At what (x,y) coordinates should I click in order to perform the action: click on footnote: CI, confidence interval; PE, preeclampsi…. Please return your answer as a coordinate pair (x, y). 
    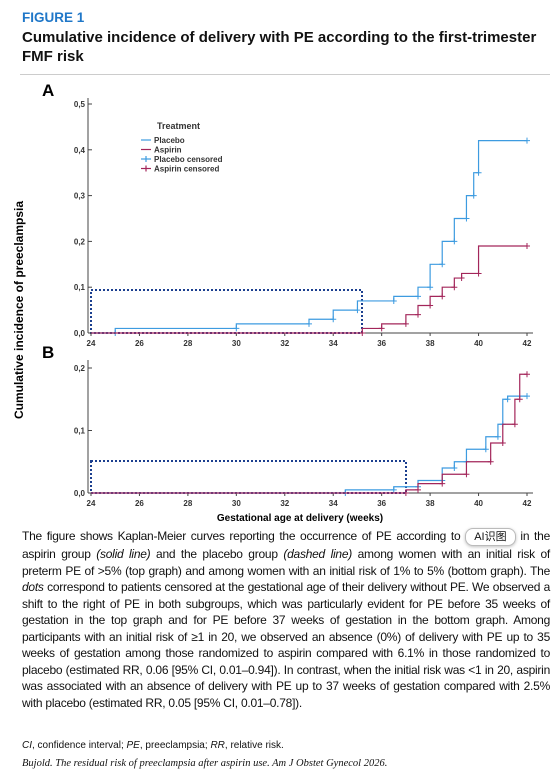
    Looking at the image, I should click on (153, 745).